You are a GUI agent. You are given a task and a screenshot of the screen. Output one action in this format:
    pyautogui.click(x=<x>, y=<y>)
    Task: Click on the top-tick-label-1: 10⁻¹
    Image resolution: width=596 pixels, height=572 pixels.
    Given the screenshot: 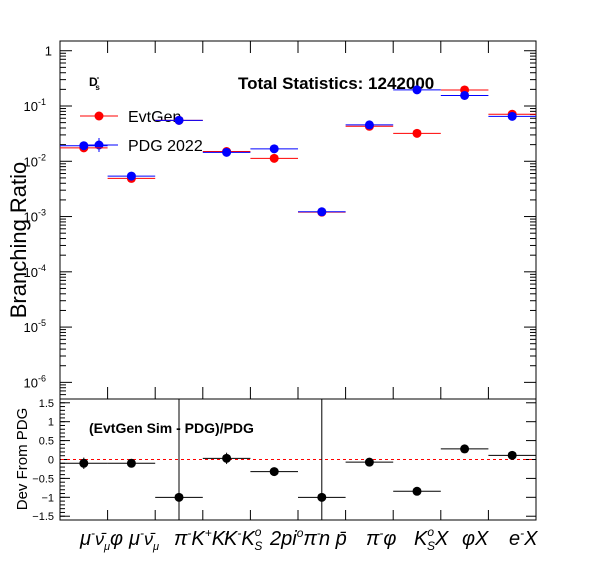 What is the action you would take?
    pyautogui.click(x=35, y=105)
    